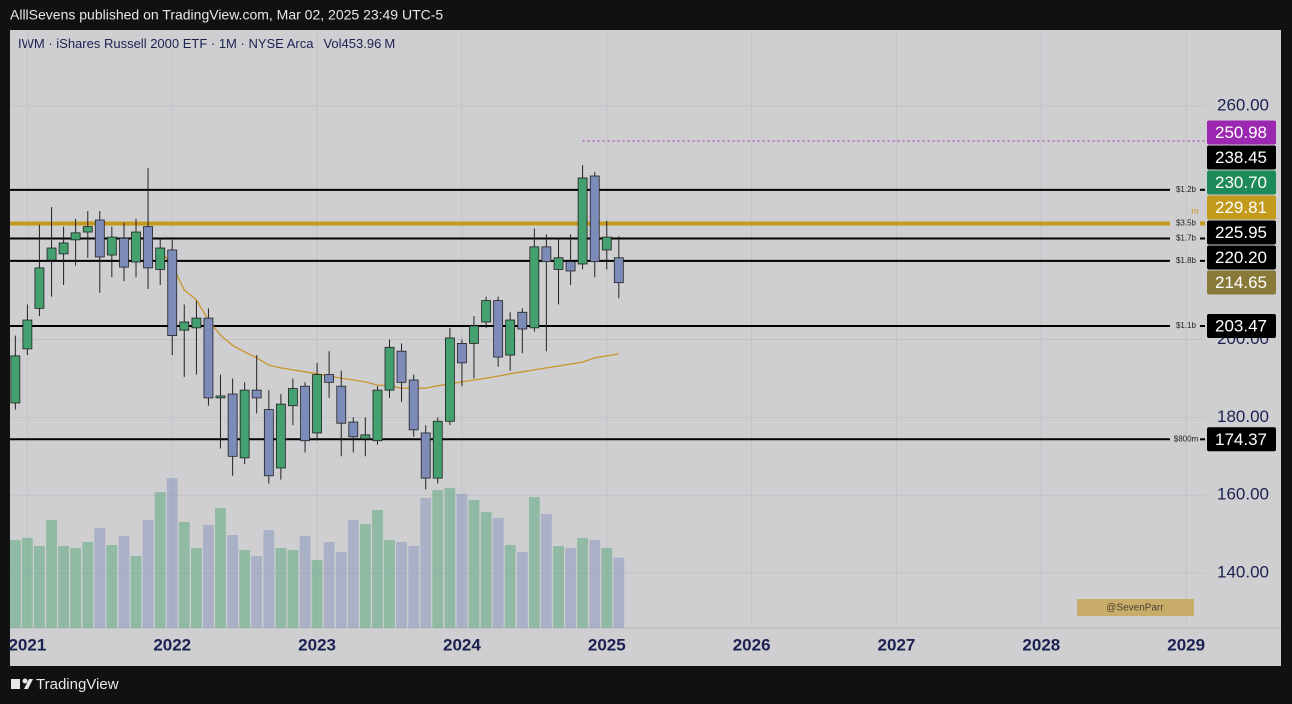 This screenshot has width=1292, height=704. I want to click on x-tick-label: 2025, so click(607, 644).